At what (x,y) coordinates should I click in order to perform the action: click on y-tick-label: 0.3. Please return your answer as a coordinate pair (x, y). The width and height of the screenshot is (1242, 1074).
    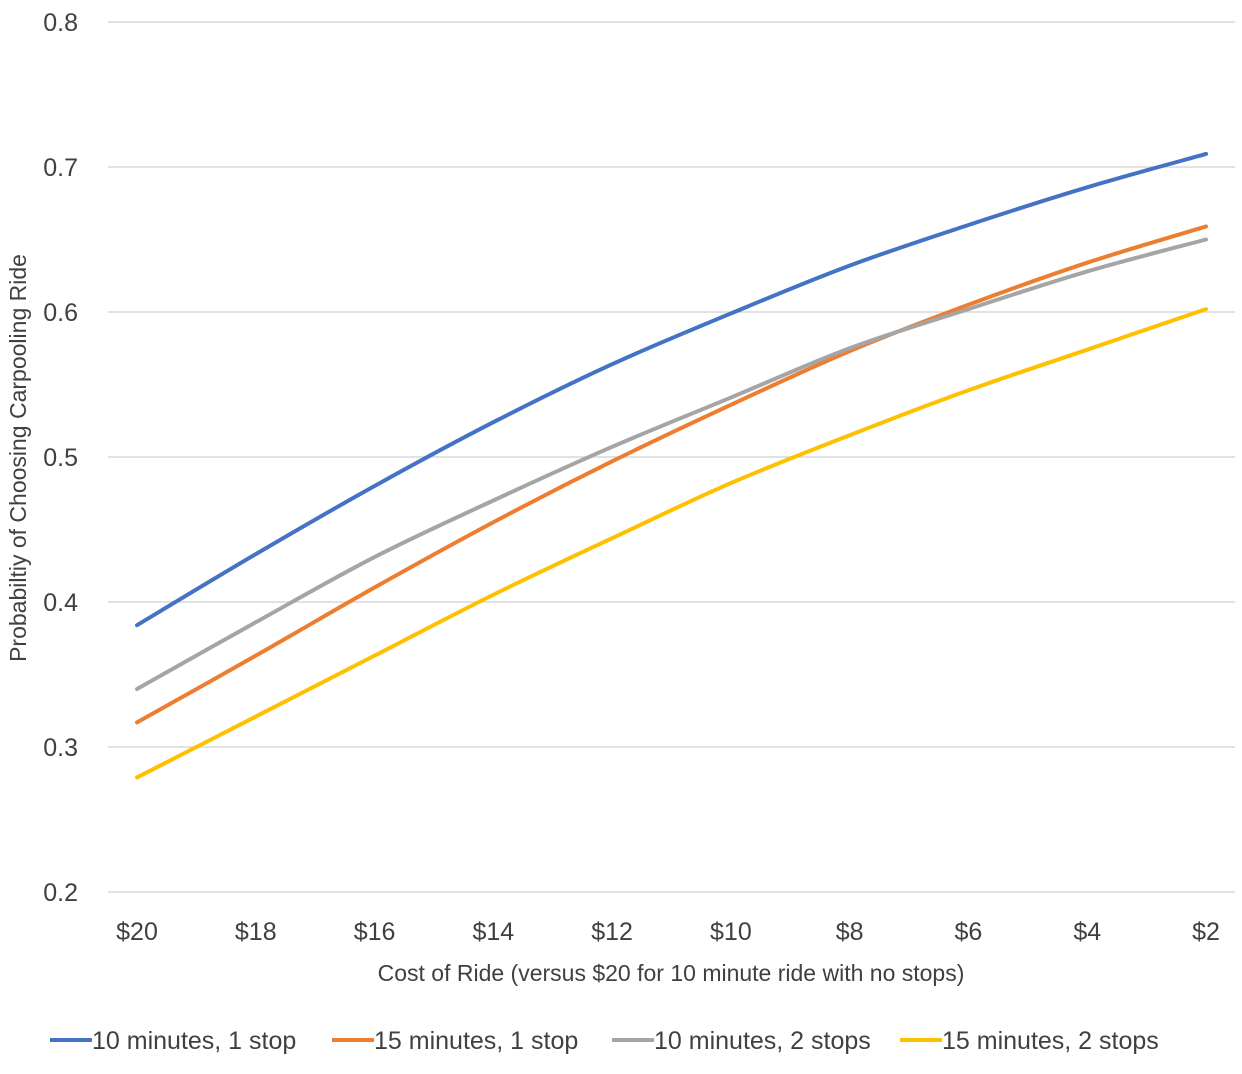
    Looking at the image, I should click on (60, 748).